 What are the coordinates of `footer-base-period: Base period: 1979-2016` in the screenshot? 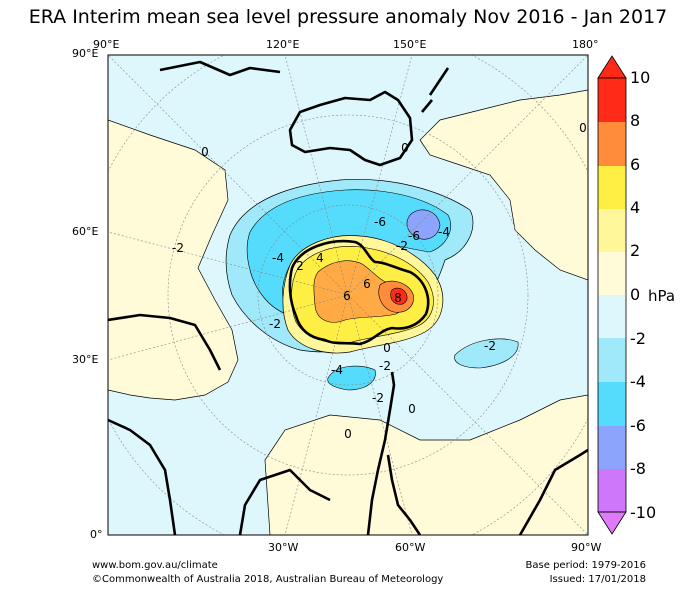 It's located at (585, 565).